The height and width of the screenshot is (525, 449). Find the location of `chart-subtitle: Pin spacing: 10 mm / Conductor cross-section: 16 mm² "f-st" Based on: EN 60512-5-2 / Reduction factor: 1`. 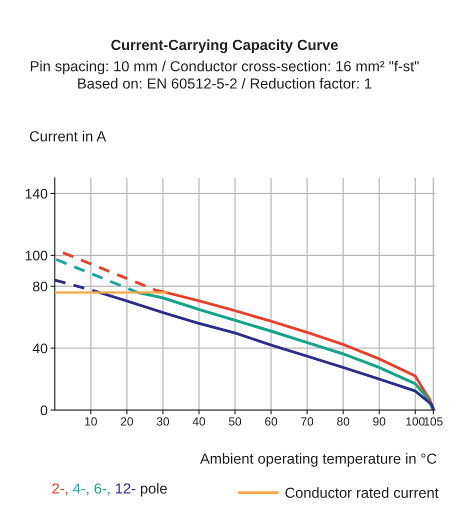

chart-subtitle: Pin spacing: 10 mm / Conductor cross-section: 16 mm² "f-st" Based on: EN 60512-5-2 / Reduction factor: 1 is located at coordinates (224, 74).